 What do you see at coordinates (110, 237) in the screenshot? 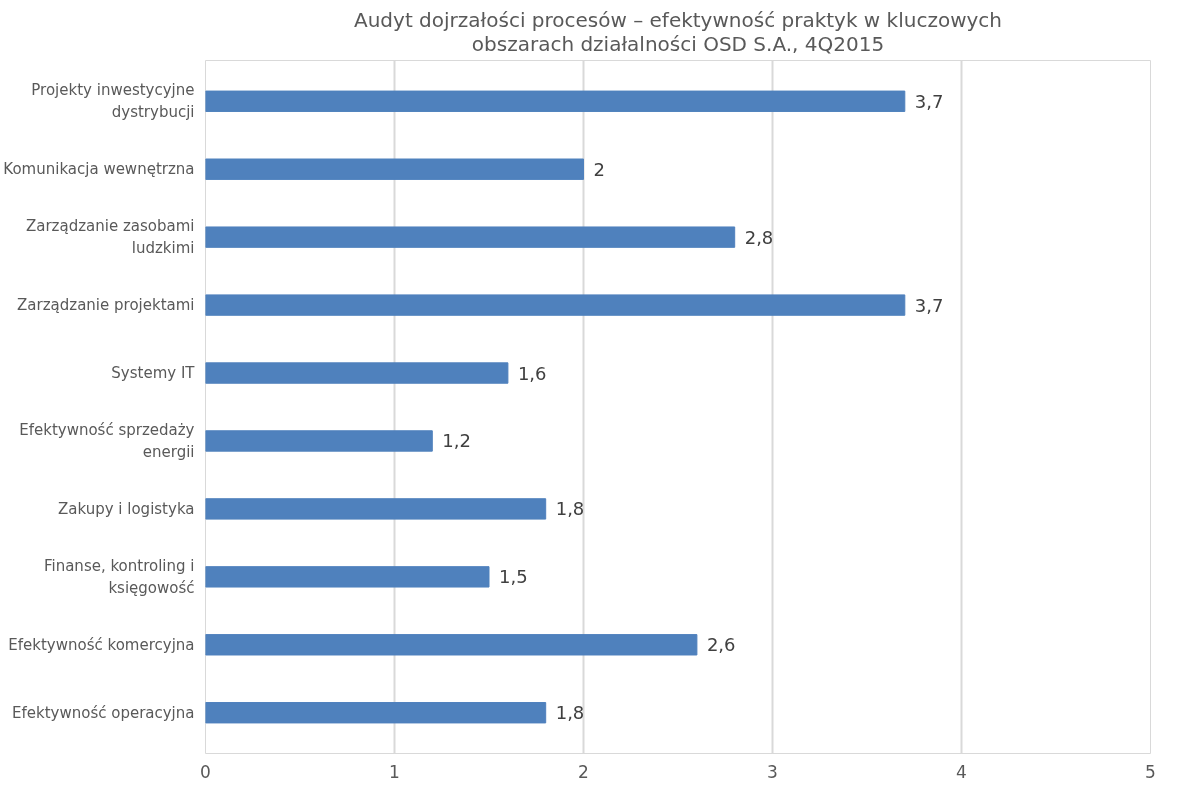
I see `y-tick-label: Zarządzanie zasobami ludzkimi` at bounding box center [110, 237].